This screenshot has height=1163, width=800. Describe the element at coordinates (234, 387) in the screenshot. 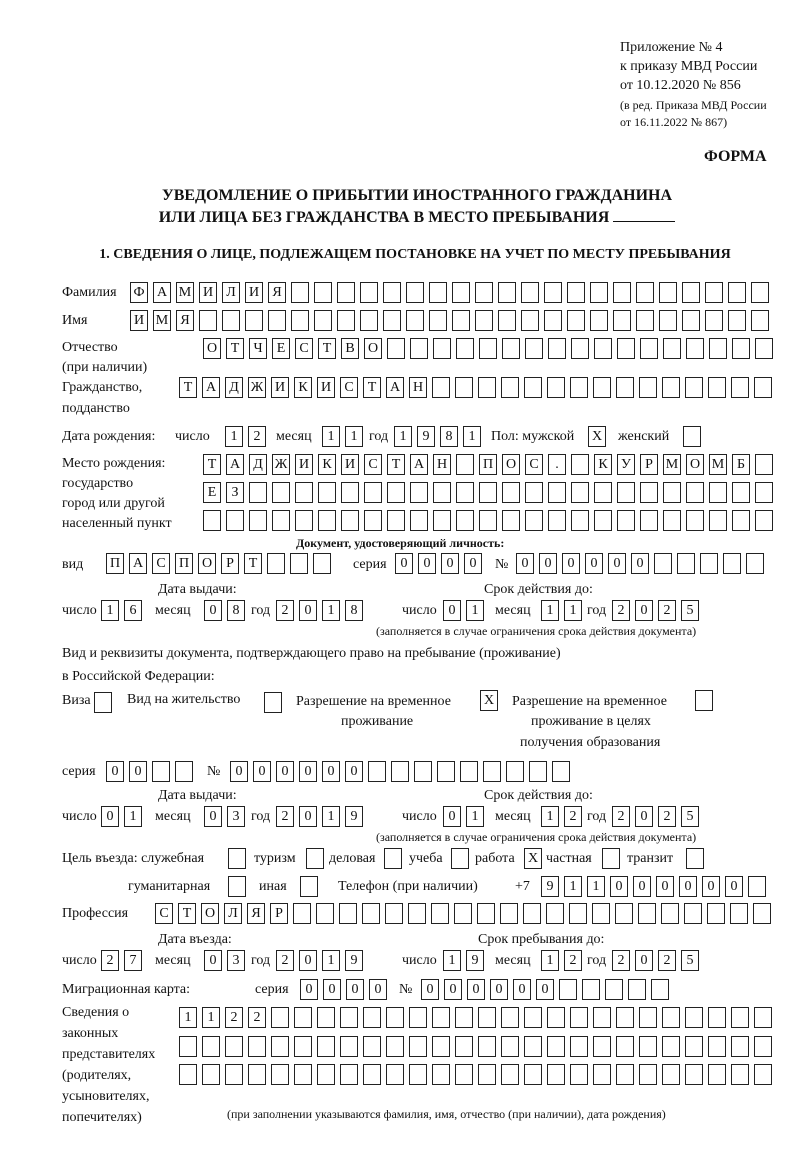

I see `char-cell: Д` at that location.